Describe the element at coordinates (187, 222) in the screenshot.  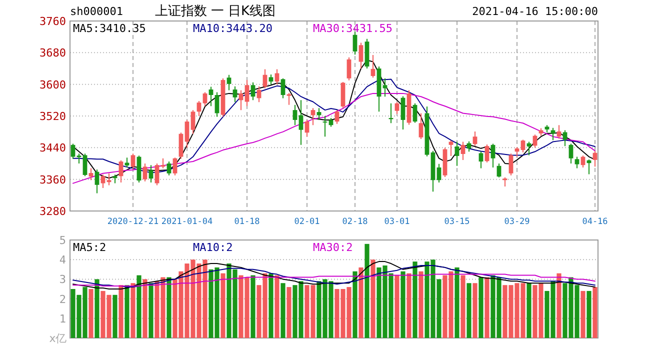
I see `x-tick-label: 2021-01-04` at that location.